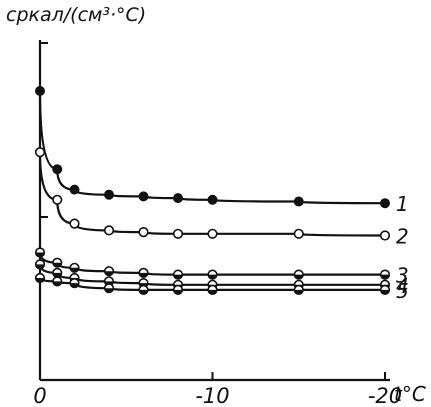  What do you see at coordinates (76, 15) in the screenshot?
I see `y-axis-label: cpкал/(cм³·°С)` at bounding box center [76, 15].